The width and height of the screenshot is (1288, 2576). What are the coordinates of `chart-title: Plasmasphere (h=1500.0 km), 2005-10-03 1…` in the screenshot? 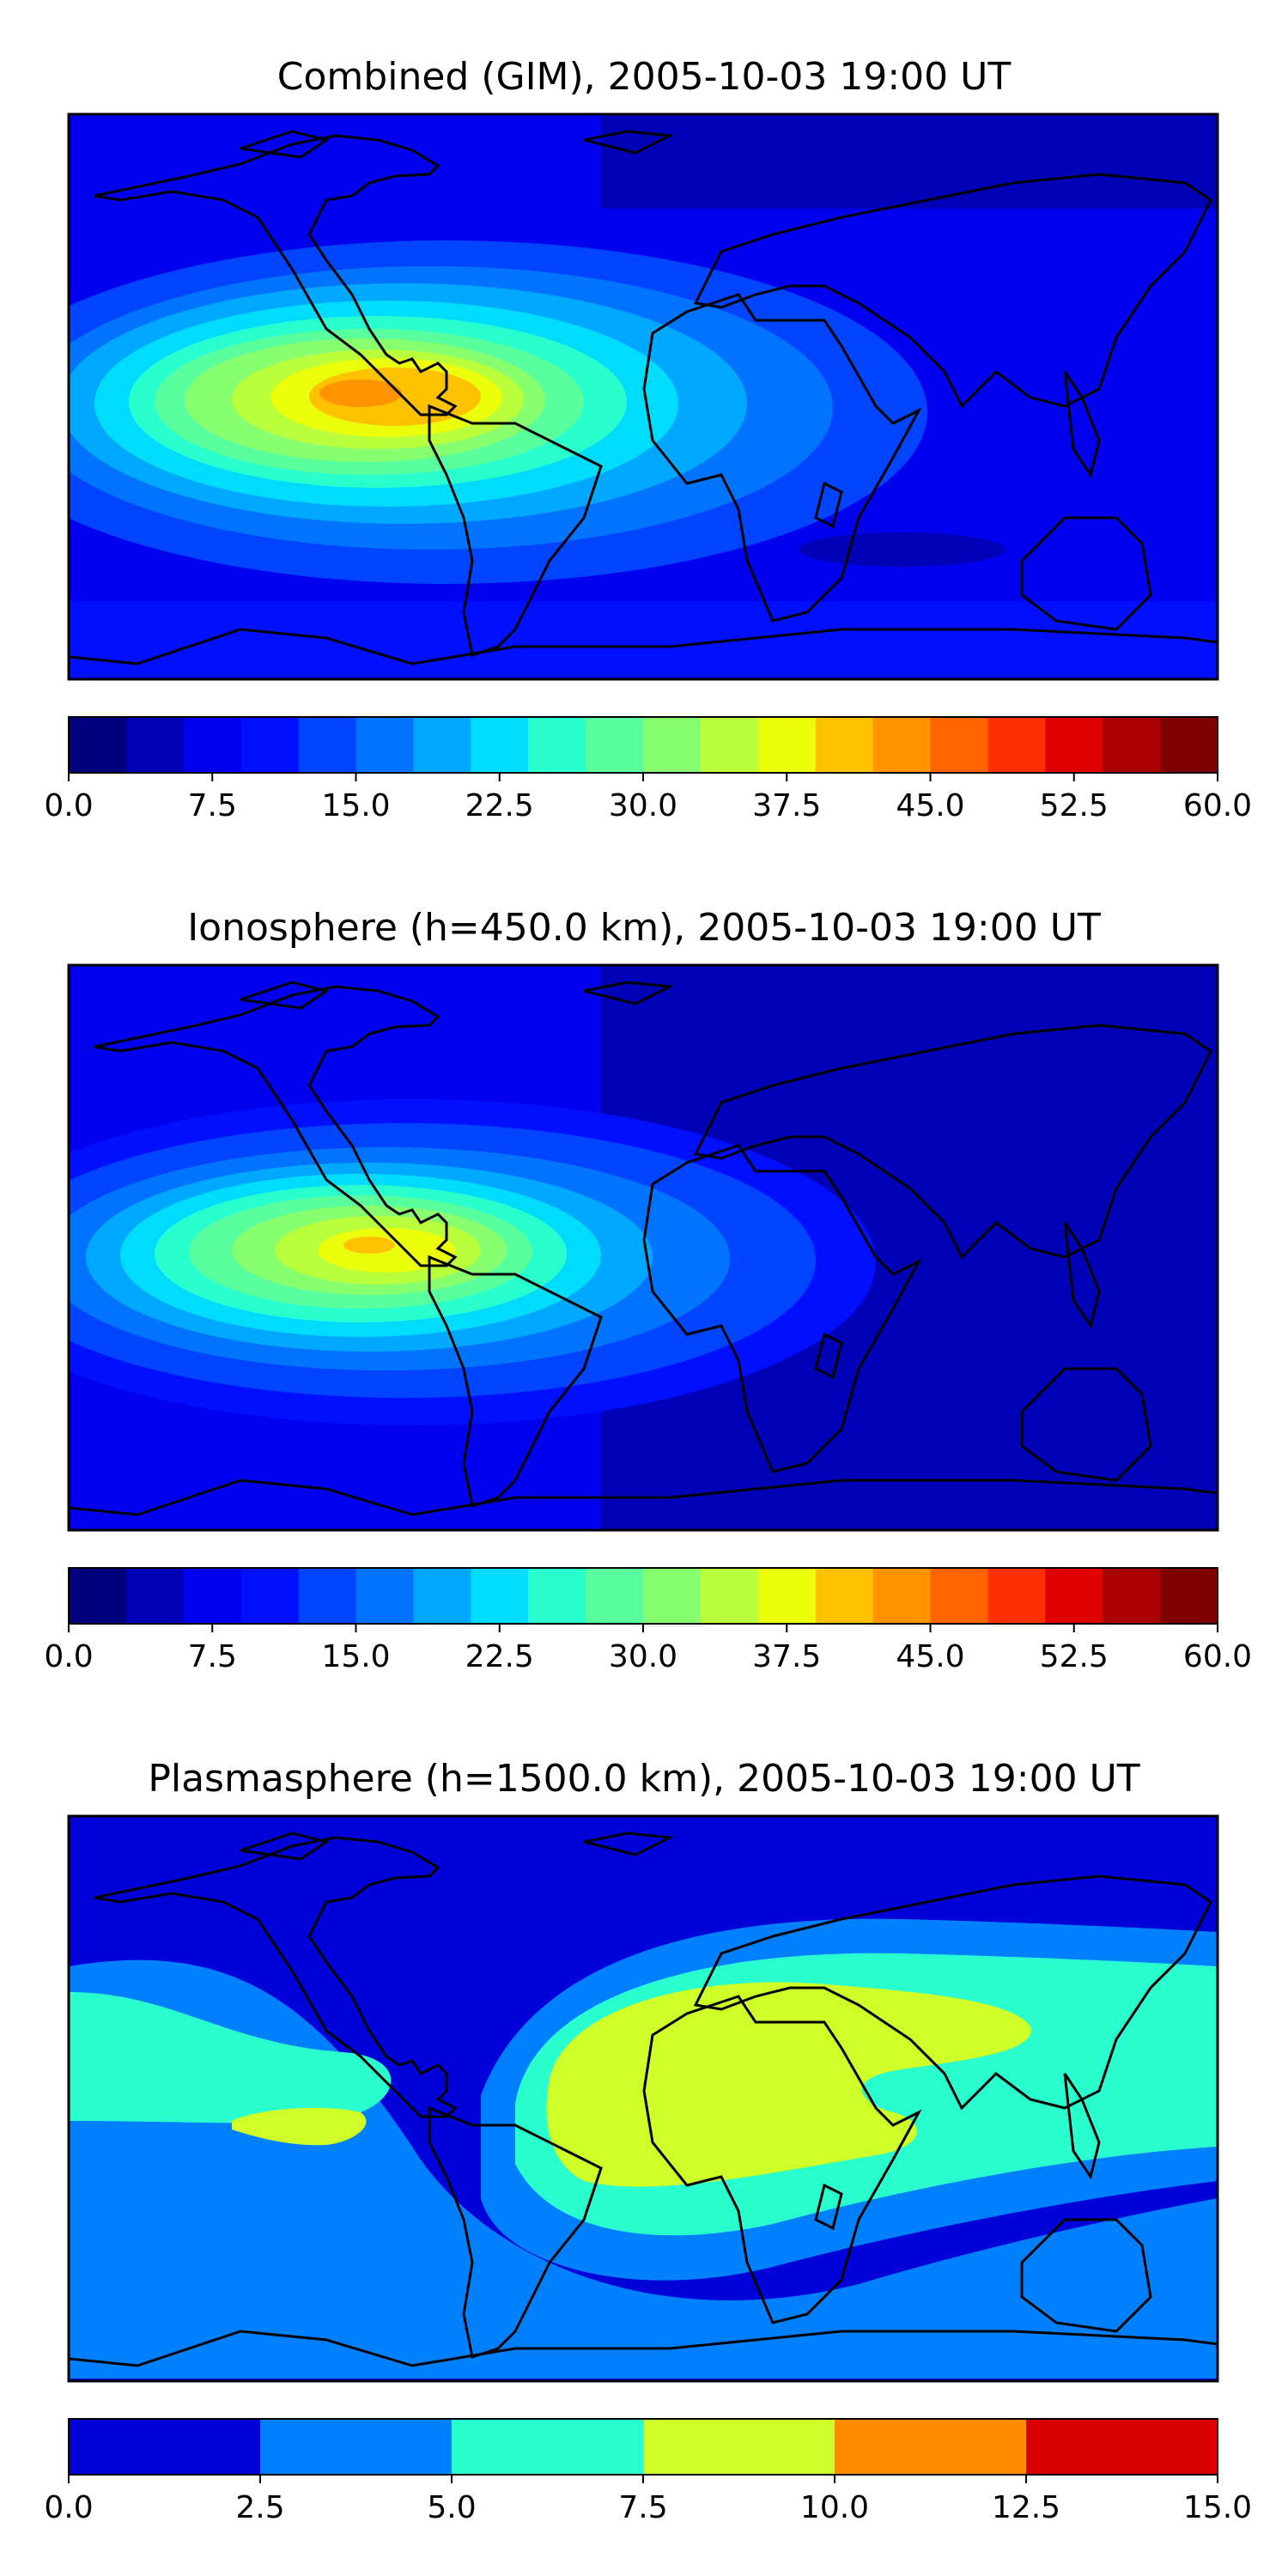 It's located at (643, 1779).